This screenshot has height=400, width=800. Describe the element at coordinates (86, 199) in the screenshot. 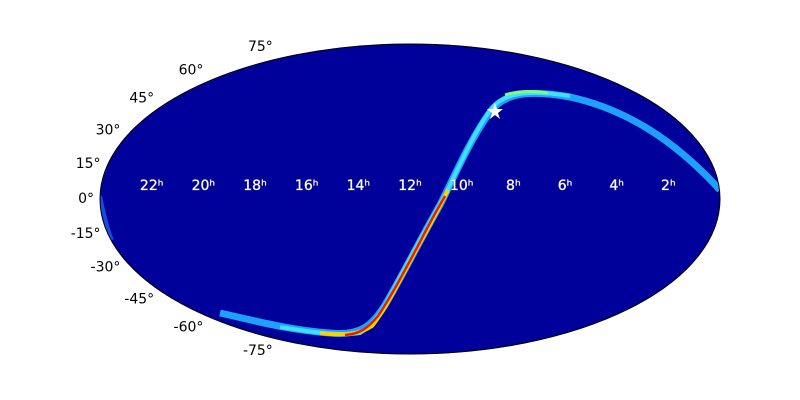

I see `dec-tick-label: 0°` at that location.